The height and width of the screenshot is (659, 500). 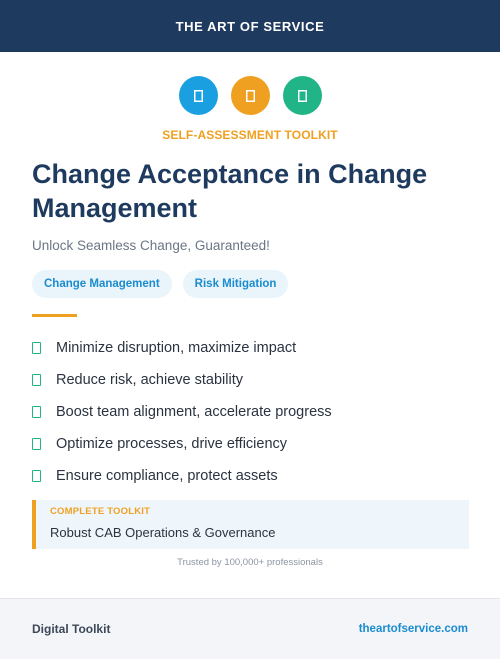 I want to click on icon-badge-green, so click(x=302, y=95).